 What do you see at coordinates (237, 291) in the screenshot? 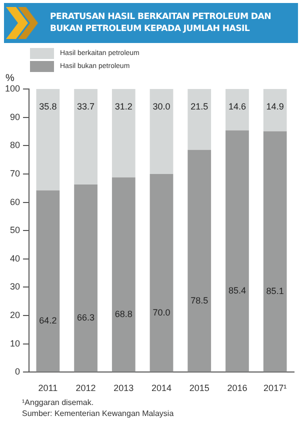
I see `data-label: 85.4` at bounding box center [237, 291].